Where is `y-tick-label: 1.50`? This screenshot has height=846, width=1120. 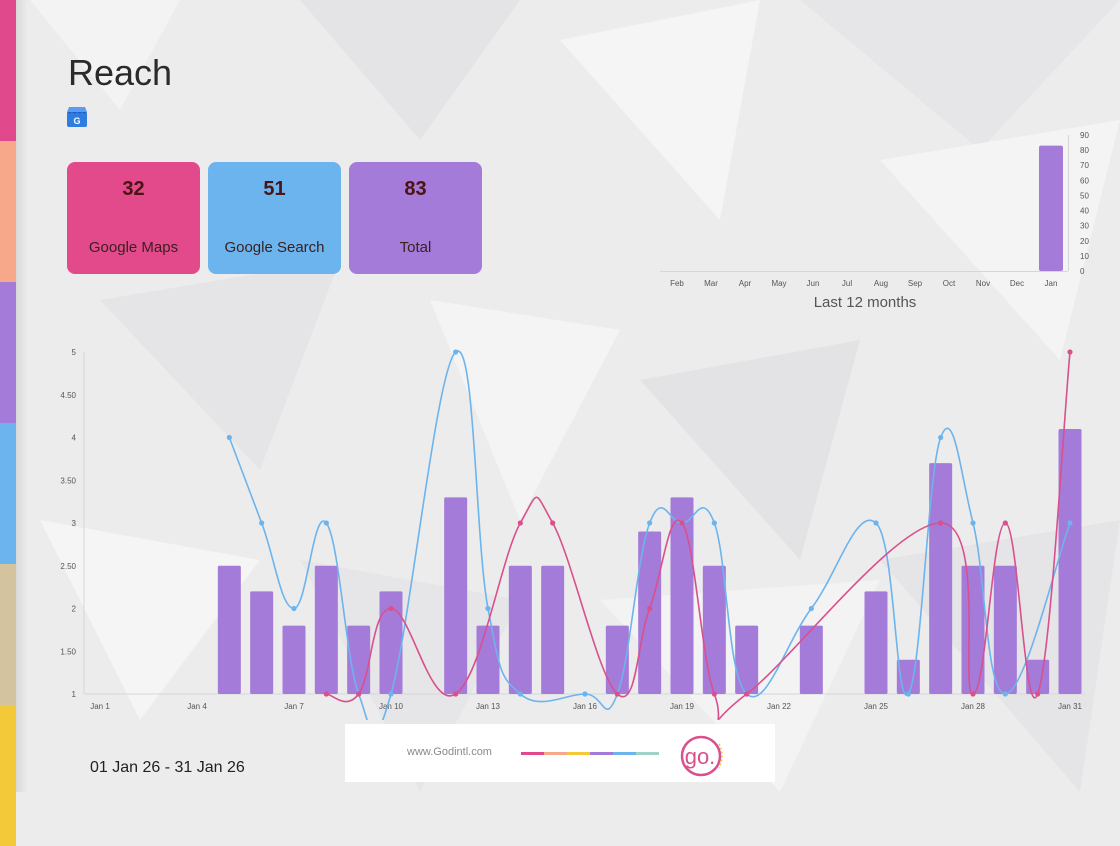 y-tick-label: 1.50 is located at coordinates (68, 651).